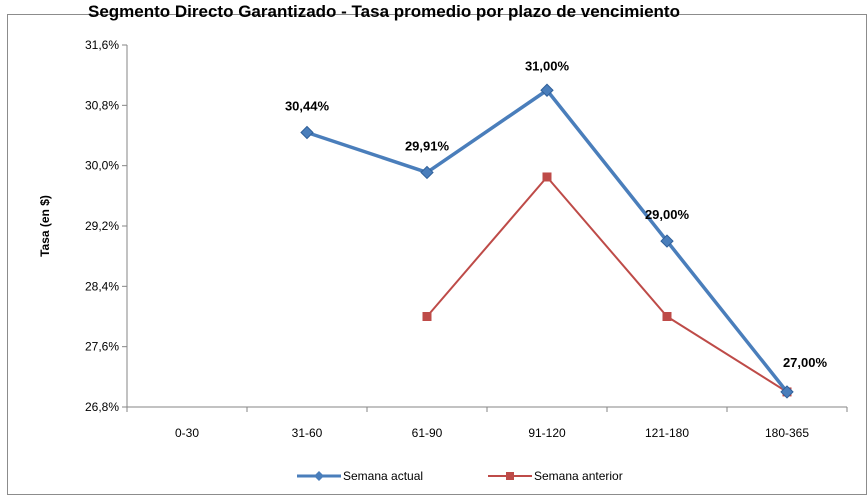 Image resolution: width=868 pixels, height=496 pixels. Describe the element at coordinates (187, 433) in the screenshot. I see `x-tick-label: 0-30` at that location.